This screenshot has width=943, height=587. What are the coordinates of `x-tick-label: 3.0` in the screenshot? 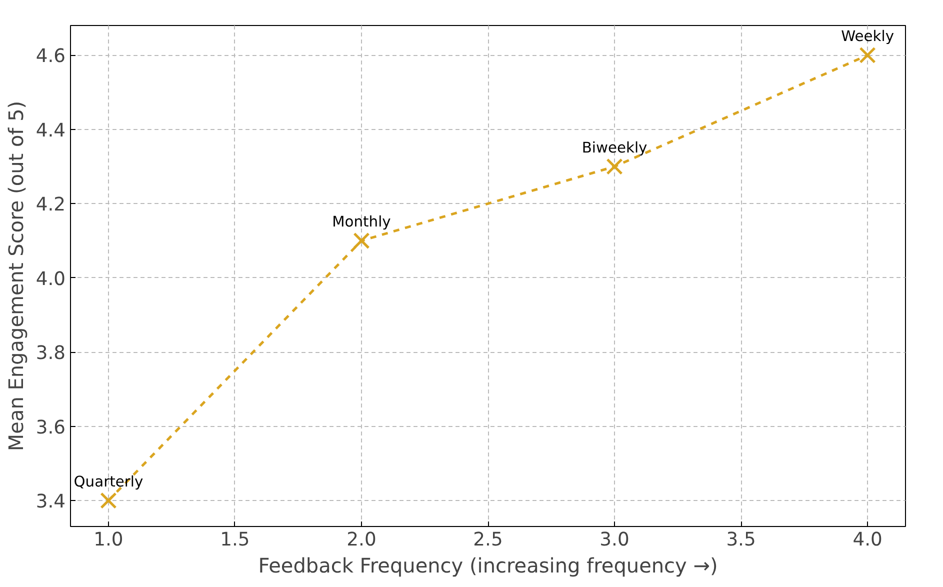 It's located at (615, 540).